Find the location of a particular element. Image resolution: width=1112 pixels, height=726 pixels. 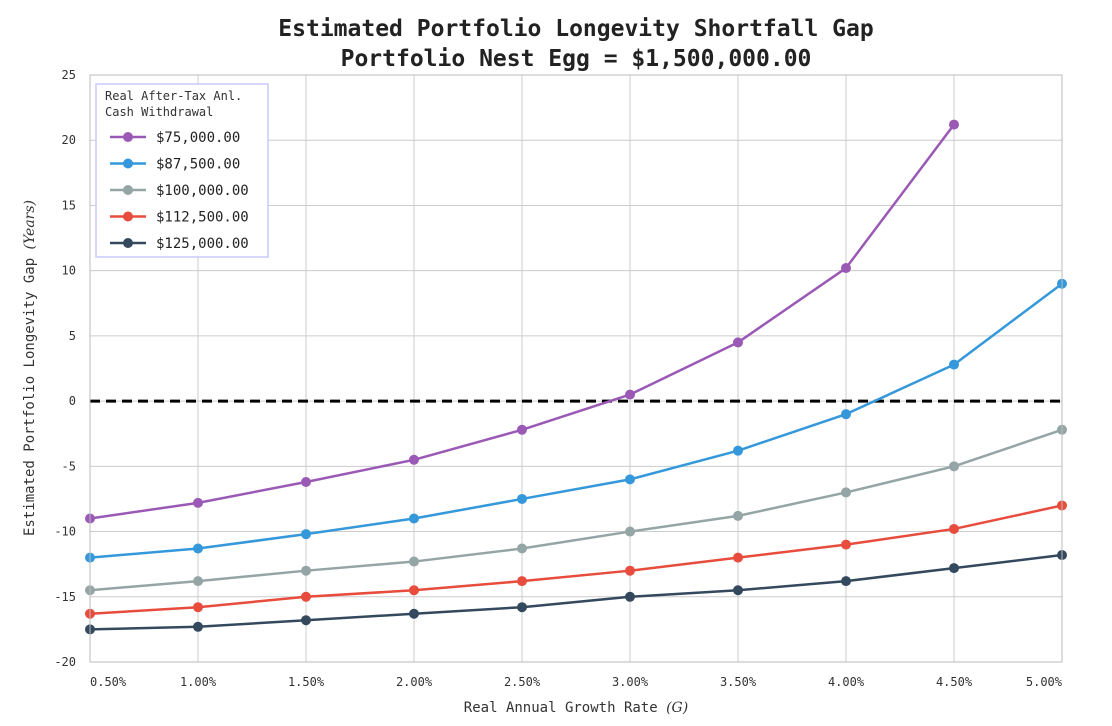

y-axis-label-symbol: (Years) is located at coordinates (30, 224).